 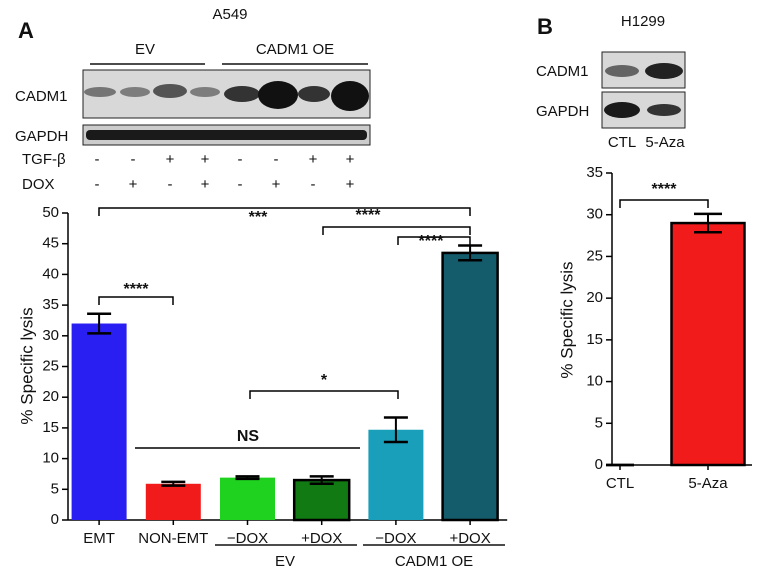 I want to click on cell-line: A549, so click(x=229, y=14).